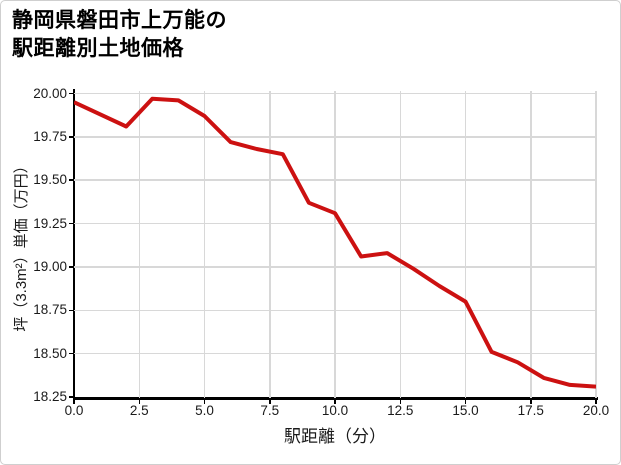 Image resolution: width=621 pixels, height=465 pixels. Describe the element at coordinates (50, 180) in the screenshot. I see `y-tick-label: 19.50` at that location.